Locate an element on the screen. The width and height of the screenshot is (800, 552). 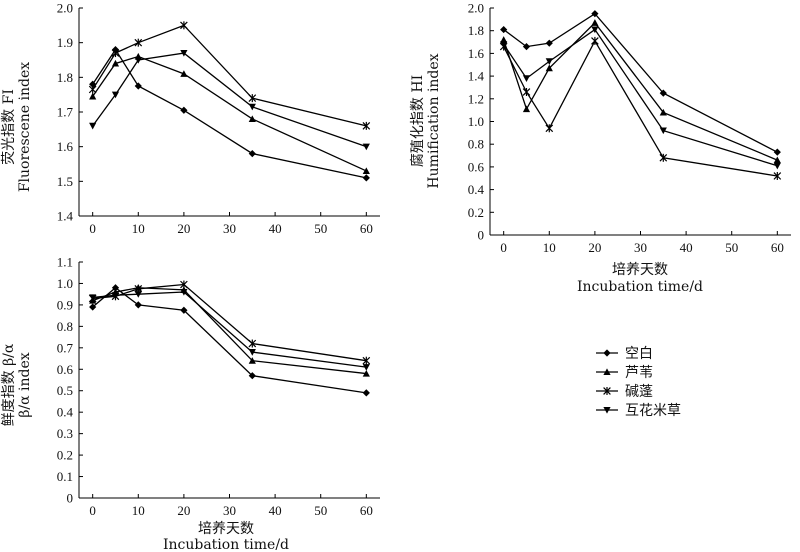
legend-label-suaeda: 碱蓬 is located at coordinates (639, 392).